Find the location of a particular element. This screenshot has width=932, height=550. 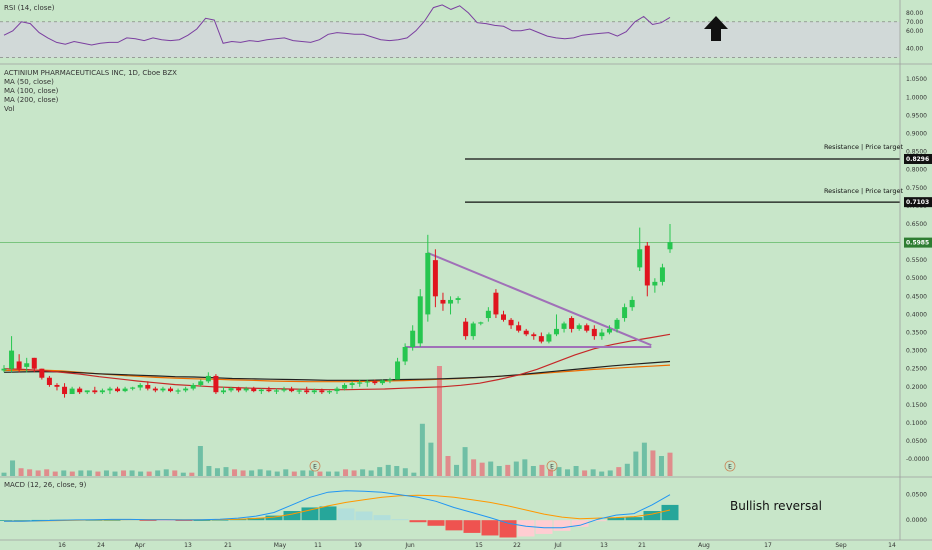

price-tick-label: 0.4000 is located at coordinates (916, 314).